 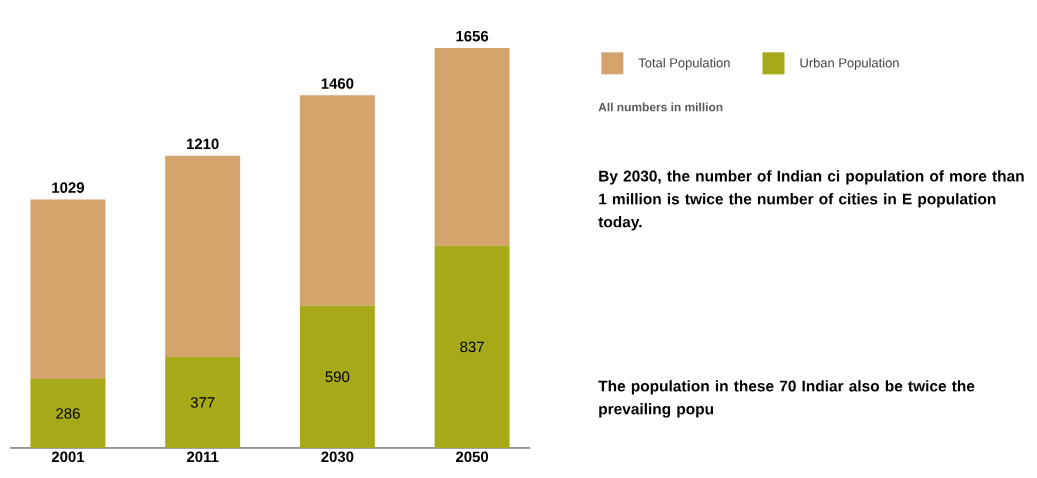 I want to click on legend-label: Total Population, so click(x=684, y=63).